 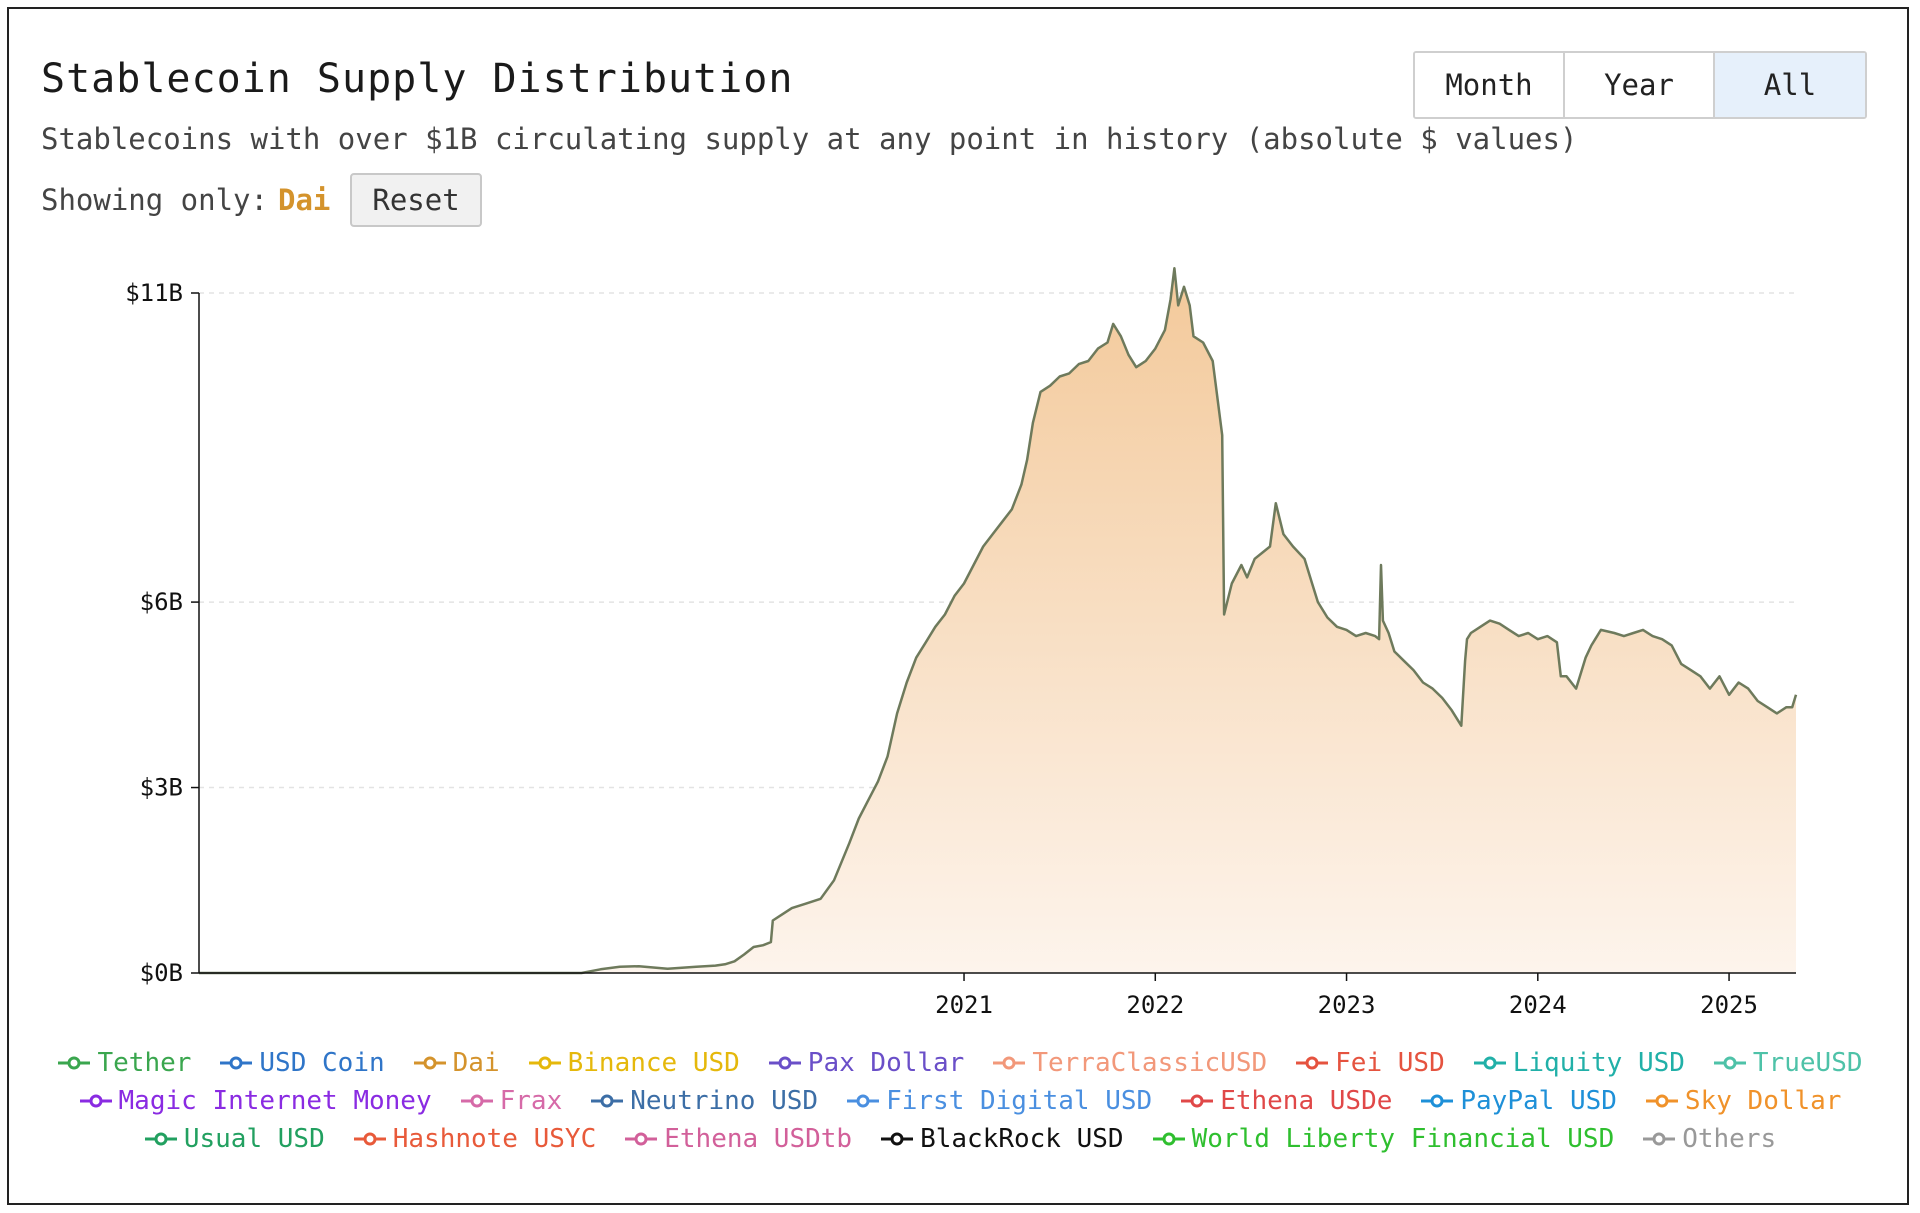 I want to click on reset-button: Reset, so click(x=416, y=200).